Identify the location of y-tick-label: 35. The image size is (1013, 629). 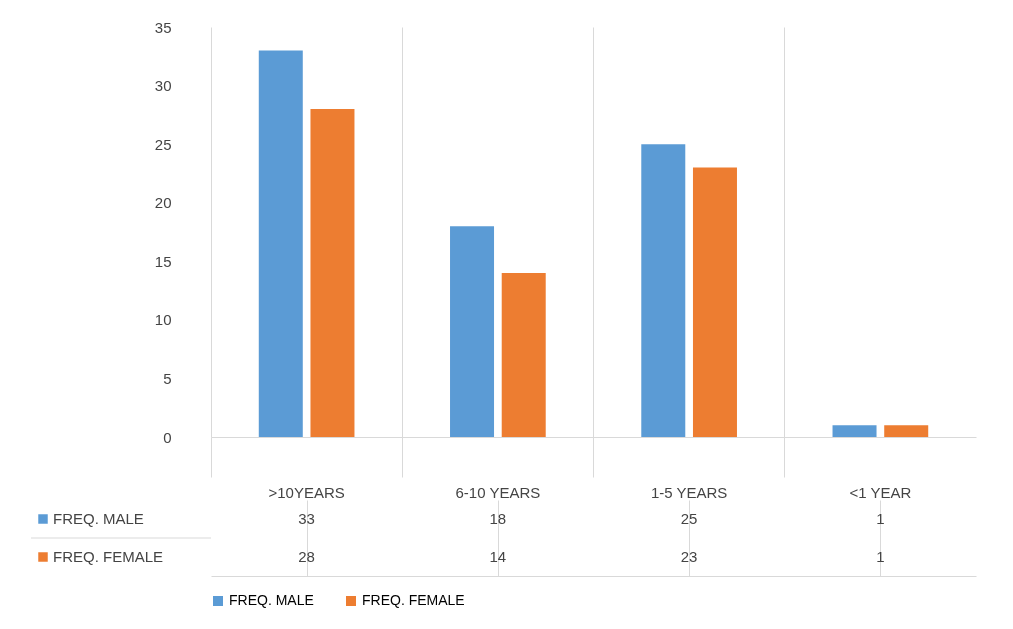
(163, 27).